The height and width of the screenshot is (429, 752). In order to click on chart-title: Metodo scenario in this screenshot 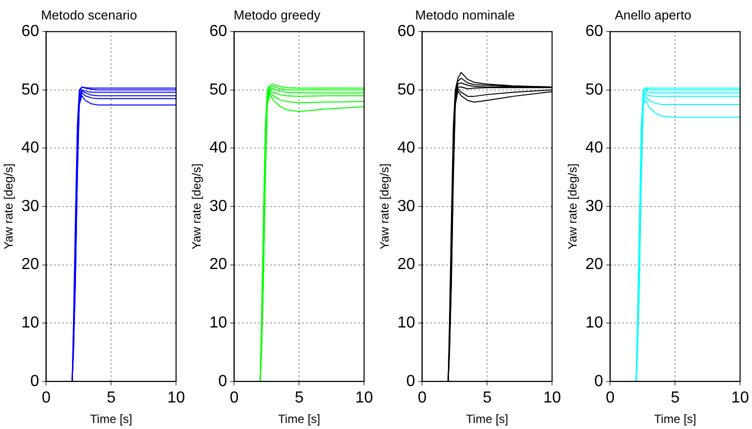, I will do `click(89, 14)`.